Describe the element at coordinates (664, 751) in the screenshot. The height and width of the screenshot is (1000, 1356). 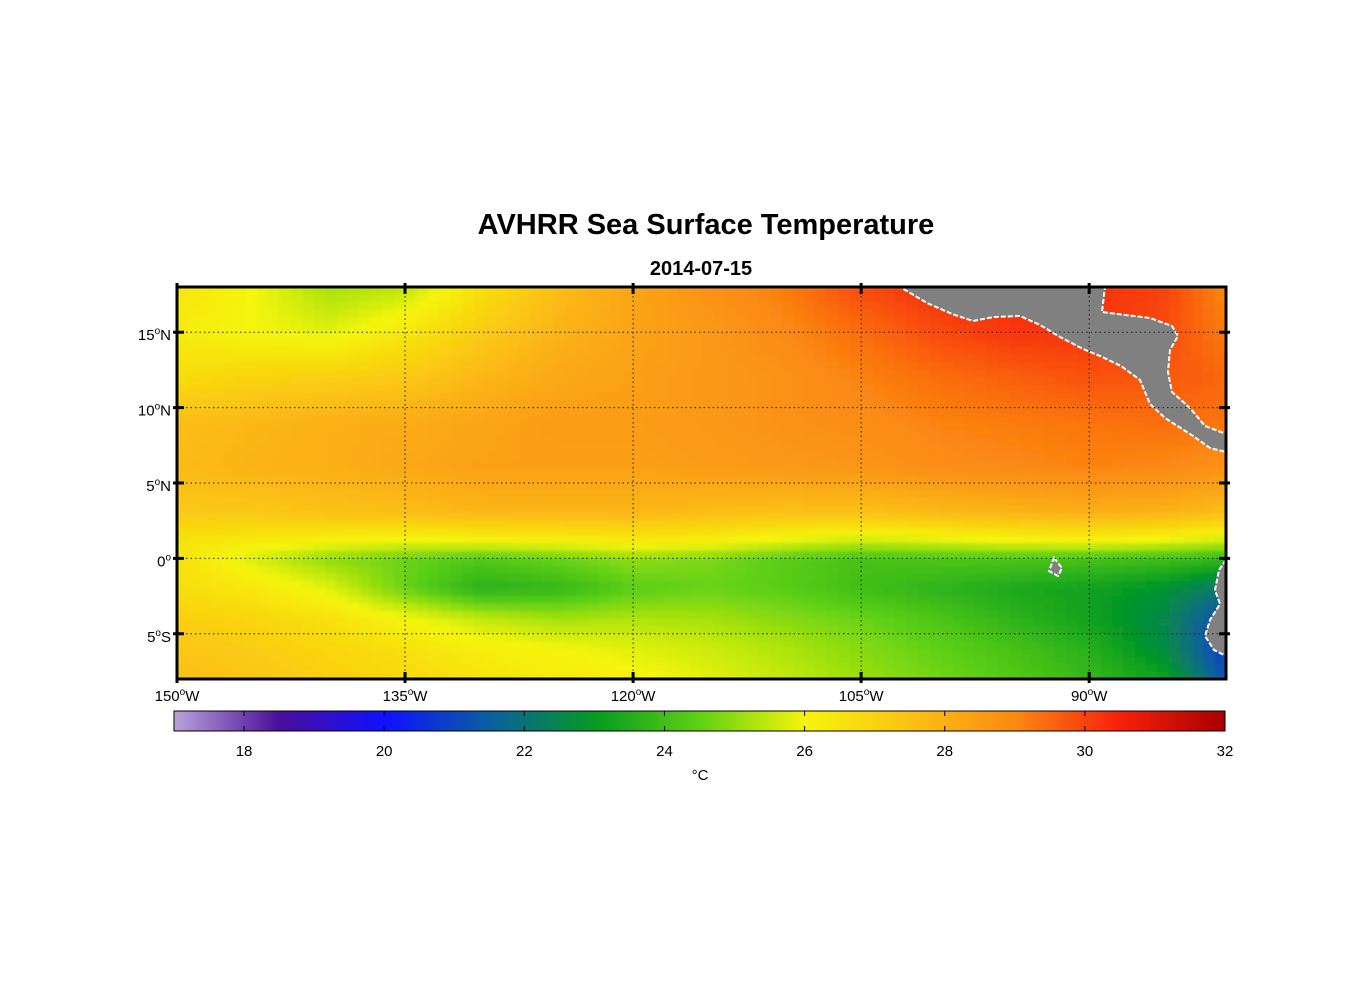
I see `colorbar-tick-label: 24` at that location.